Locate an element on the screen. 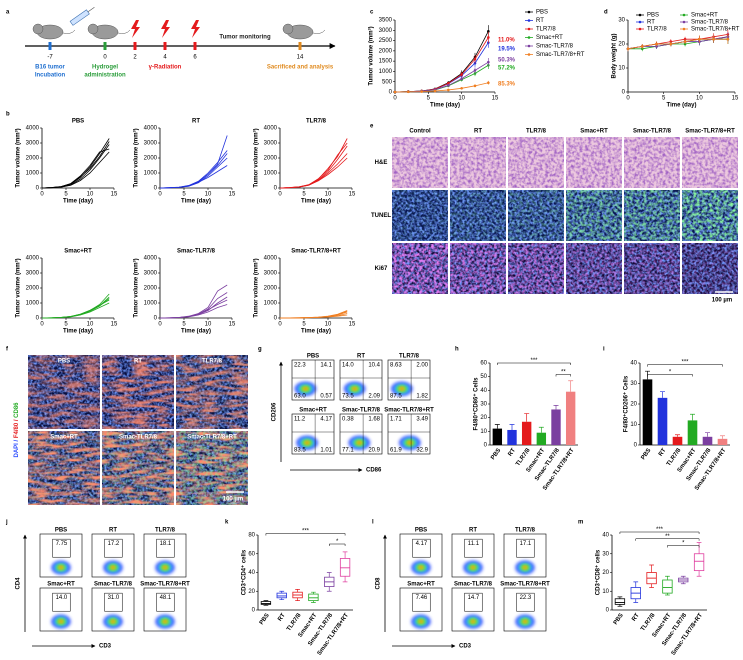  plot-title: Smac-TLR7/8+RT is located at coordinates (165, 585).